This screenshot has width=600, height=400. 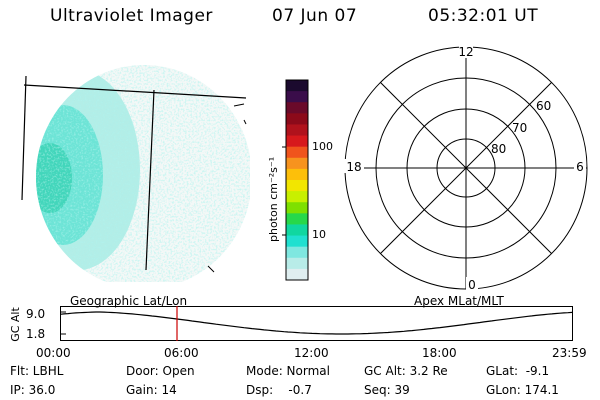 I want to click on gc-alt-info: GC Alt: 3.2 Re, so click(x=406, y=371).